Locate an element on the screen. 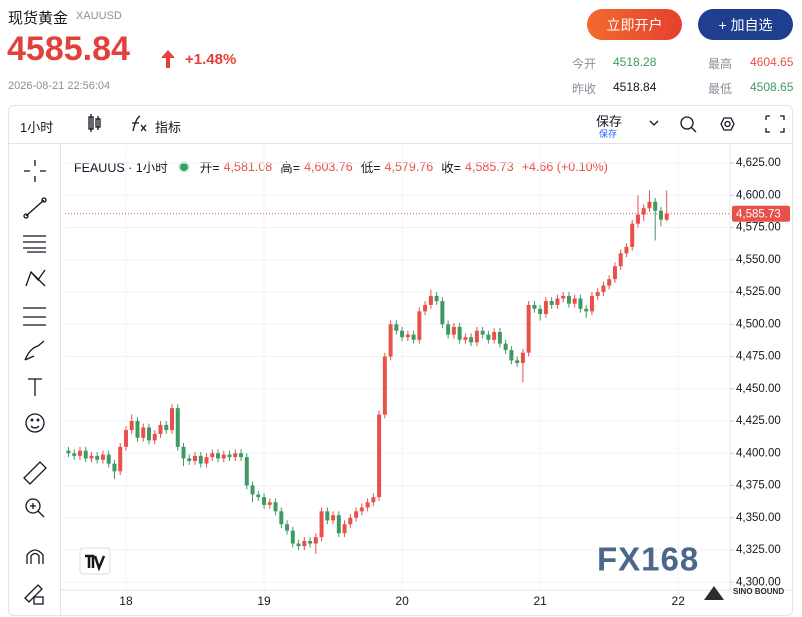 The width and height of the screenshot is (802, 617). stat-value: 4604.65 is located at coordinates (772, 62).